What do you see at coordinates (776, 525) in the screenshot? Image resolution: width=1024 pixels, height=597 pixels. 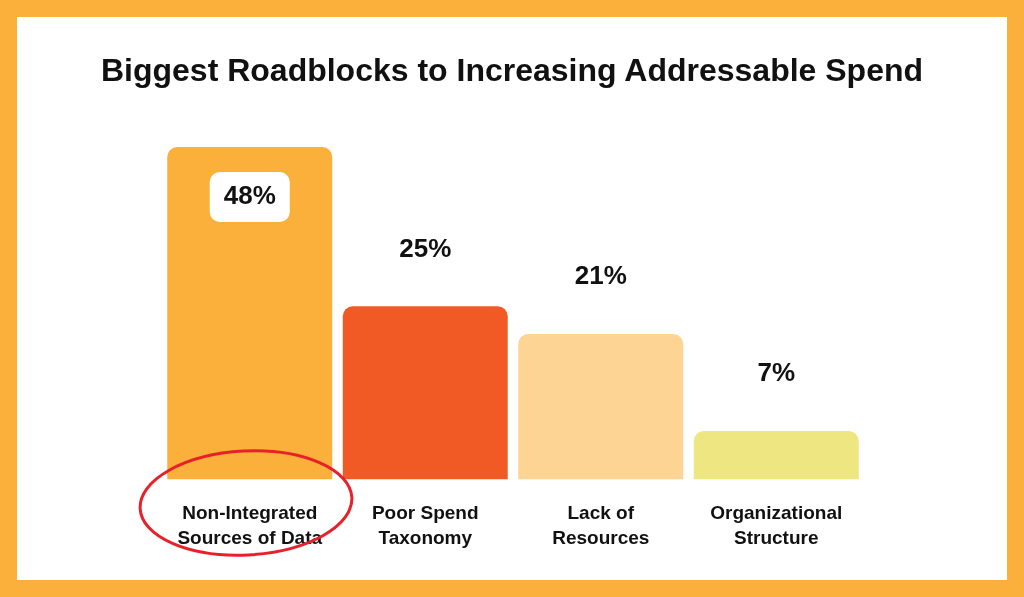 I see `x-tick-label: Organizational Structure` at bounding box center [776, 525].